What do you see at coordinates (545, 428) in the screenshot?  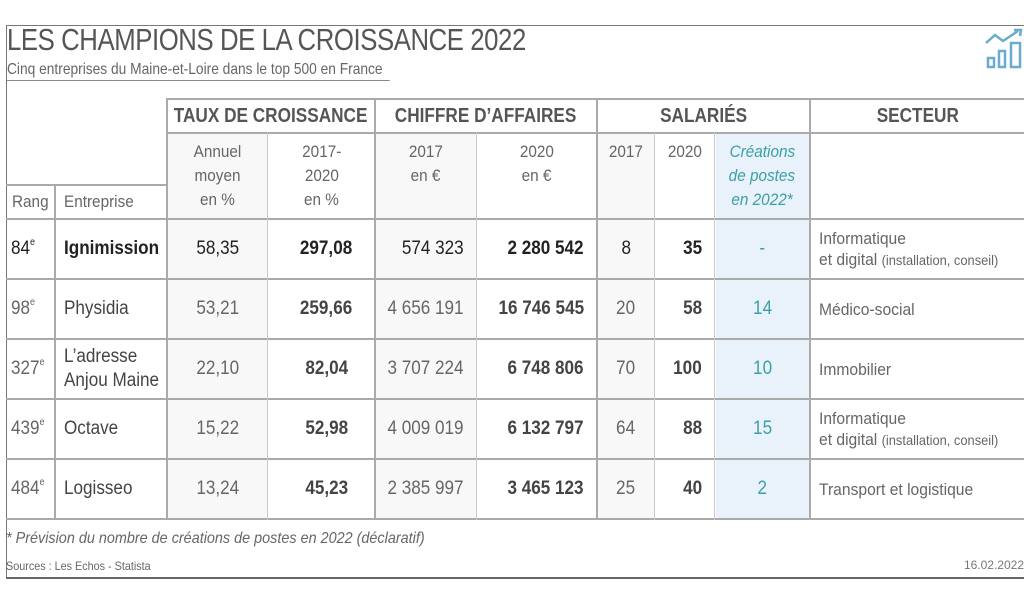 I see `ca2020-cell: 6 132 797` at bounding box center [545, 428].